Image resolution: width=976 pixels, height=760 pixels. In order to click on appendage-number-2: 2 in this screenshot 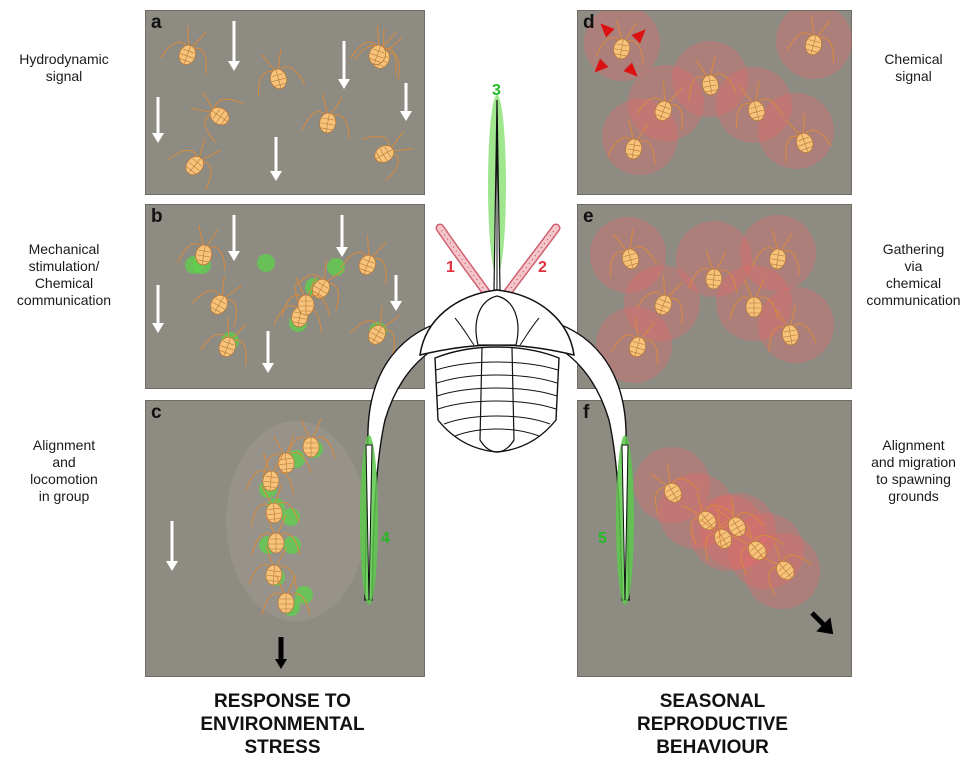, I will do `click(542, 267)`.